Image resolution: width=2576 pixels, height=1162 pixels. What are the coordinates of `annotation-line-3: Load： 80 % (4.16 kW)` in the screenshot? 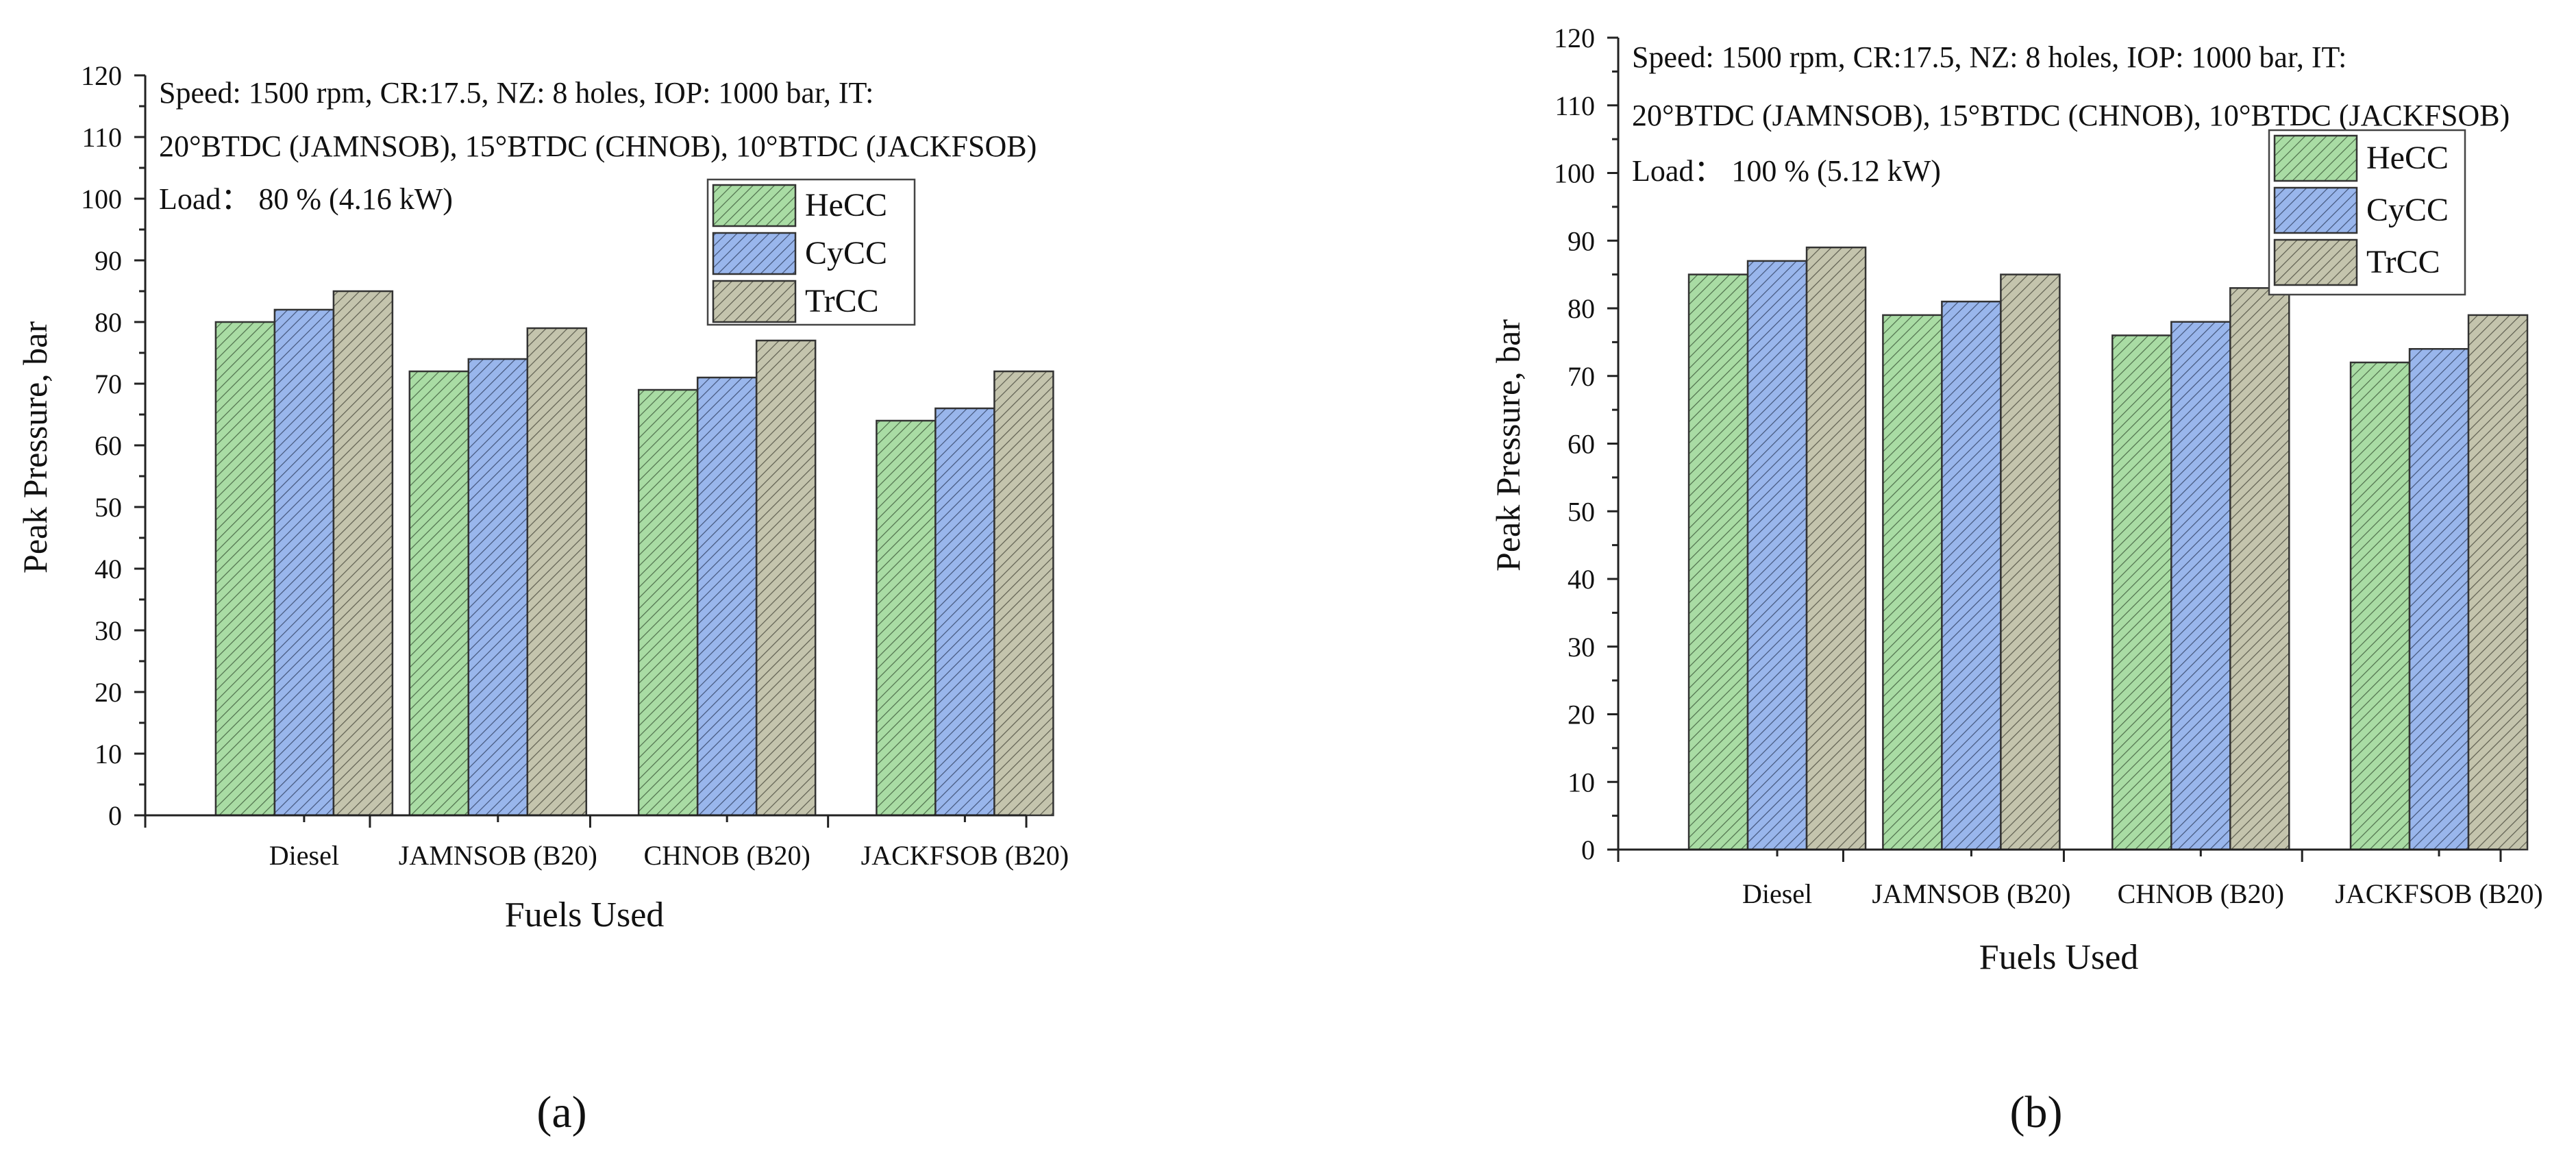 It's located at (306, 199).